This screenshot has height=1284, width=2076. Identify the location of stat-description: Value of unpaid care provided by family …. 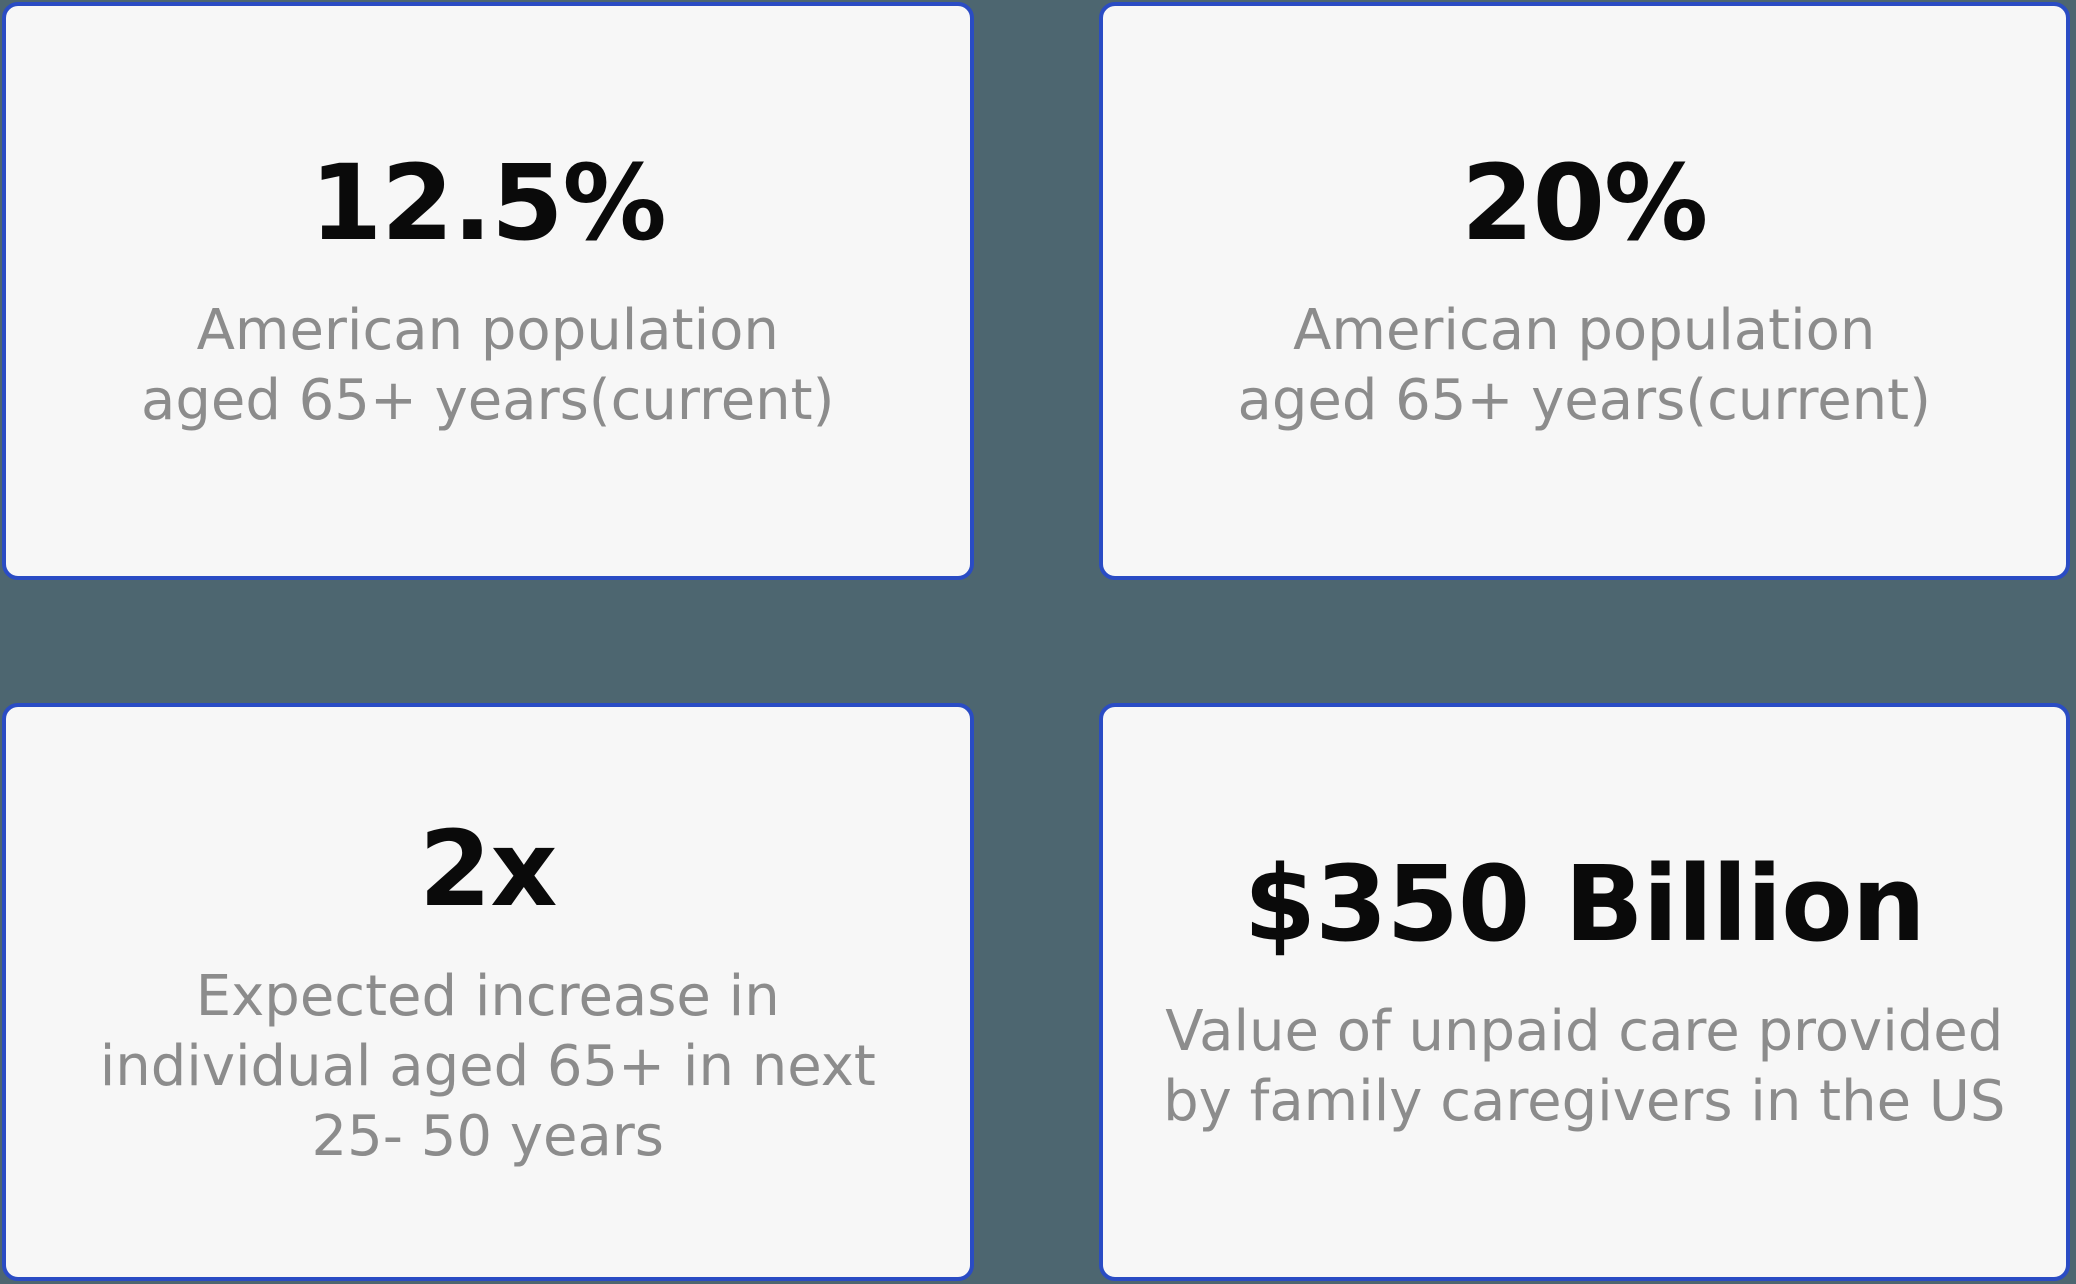
(1584, 1067).